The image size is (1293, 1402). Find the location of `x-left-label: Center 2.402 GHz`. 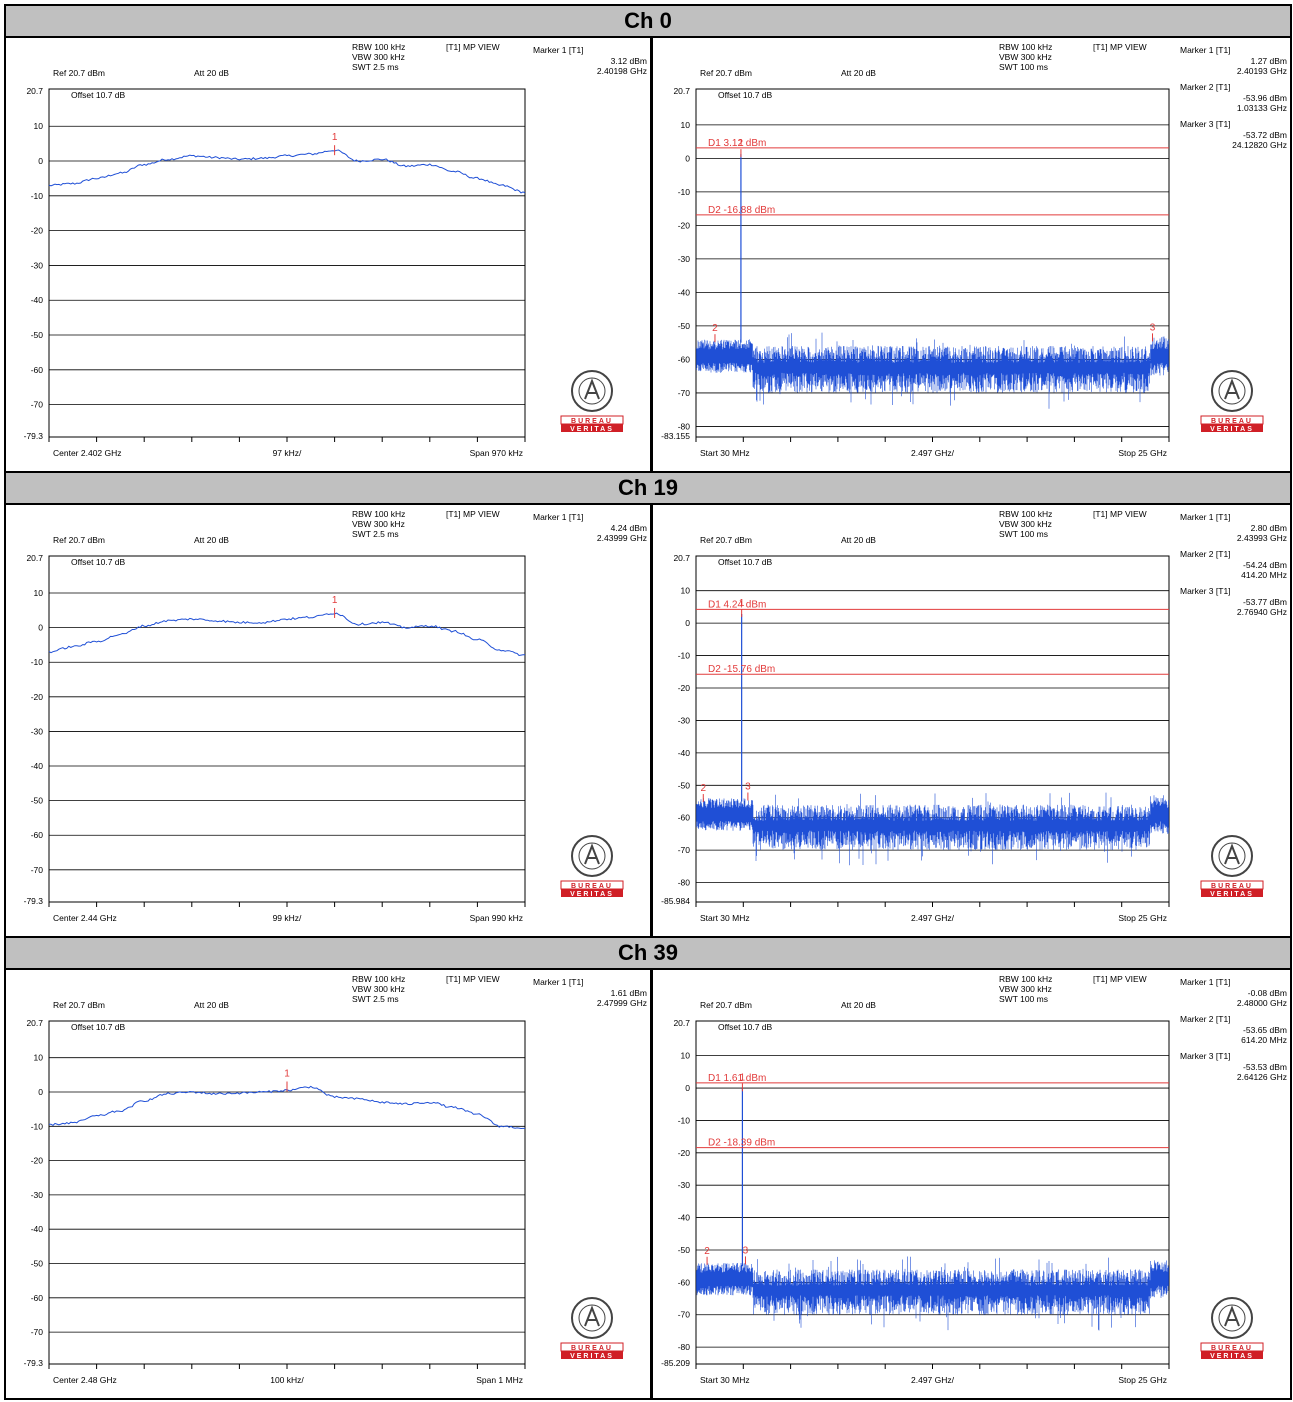

x-left-label: Center 2.402 GHz is located at coordinates (87, 453).